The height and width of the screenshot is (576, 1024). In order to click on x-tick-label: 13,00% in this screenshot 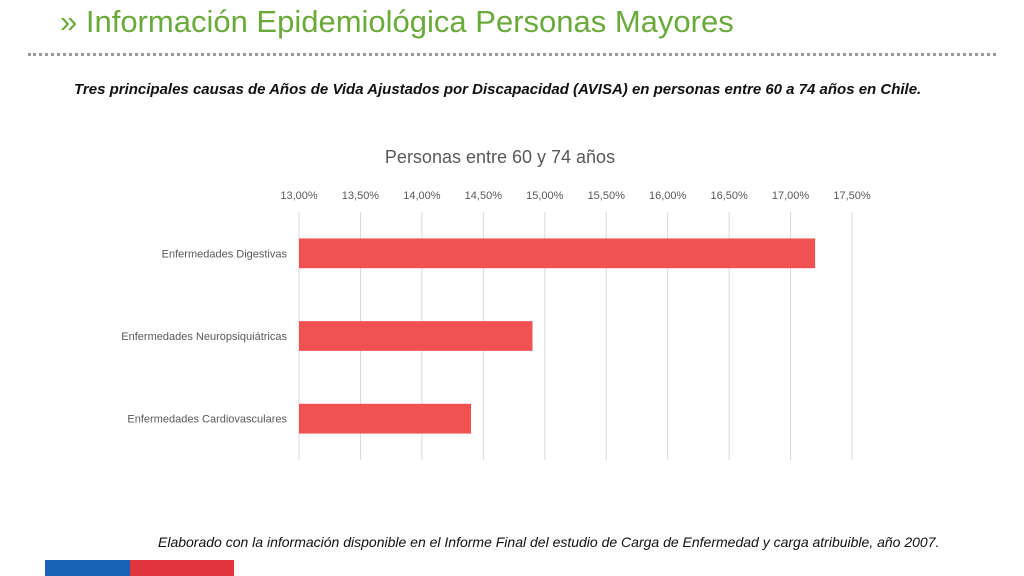, I will do `click(299, 196)`.